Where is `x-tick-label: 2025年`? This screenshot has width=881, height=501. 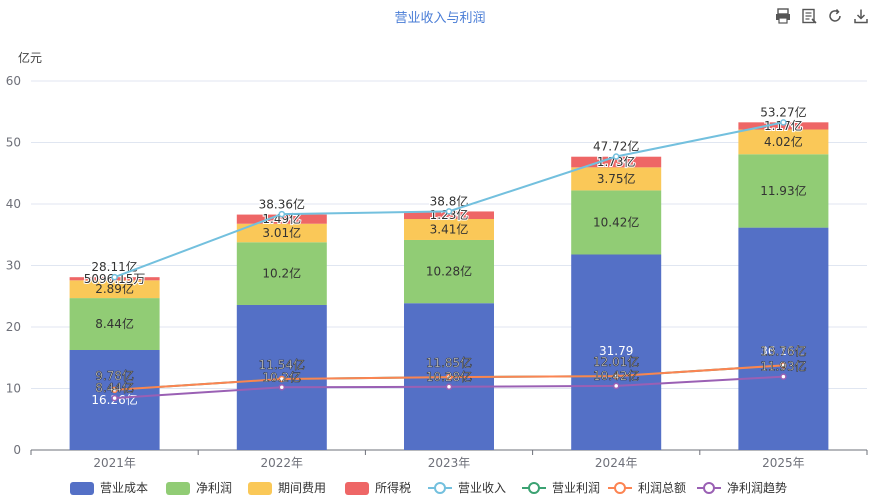 x-tick-label: 2025年 is located at coordinates (783, 463).